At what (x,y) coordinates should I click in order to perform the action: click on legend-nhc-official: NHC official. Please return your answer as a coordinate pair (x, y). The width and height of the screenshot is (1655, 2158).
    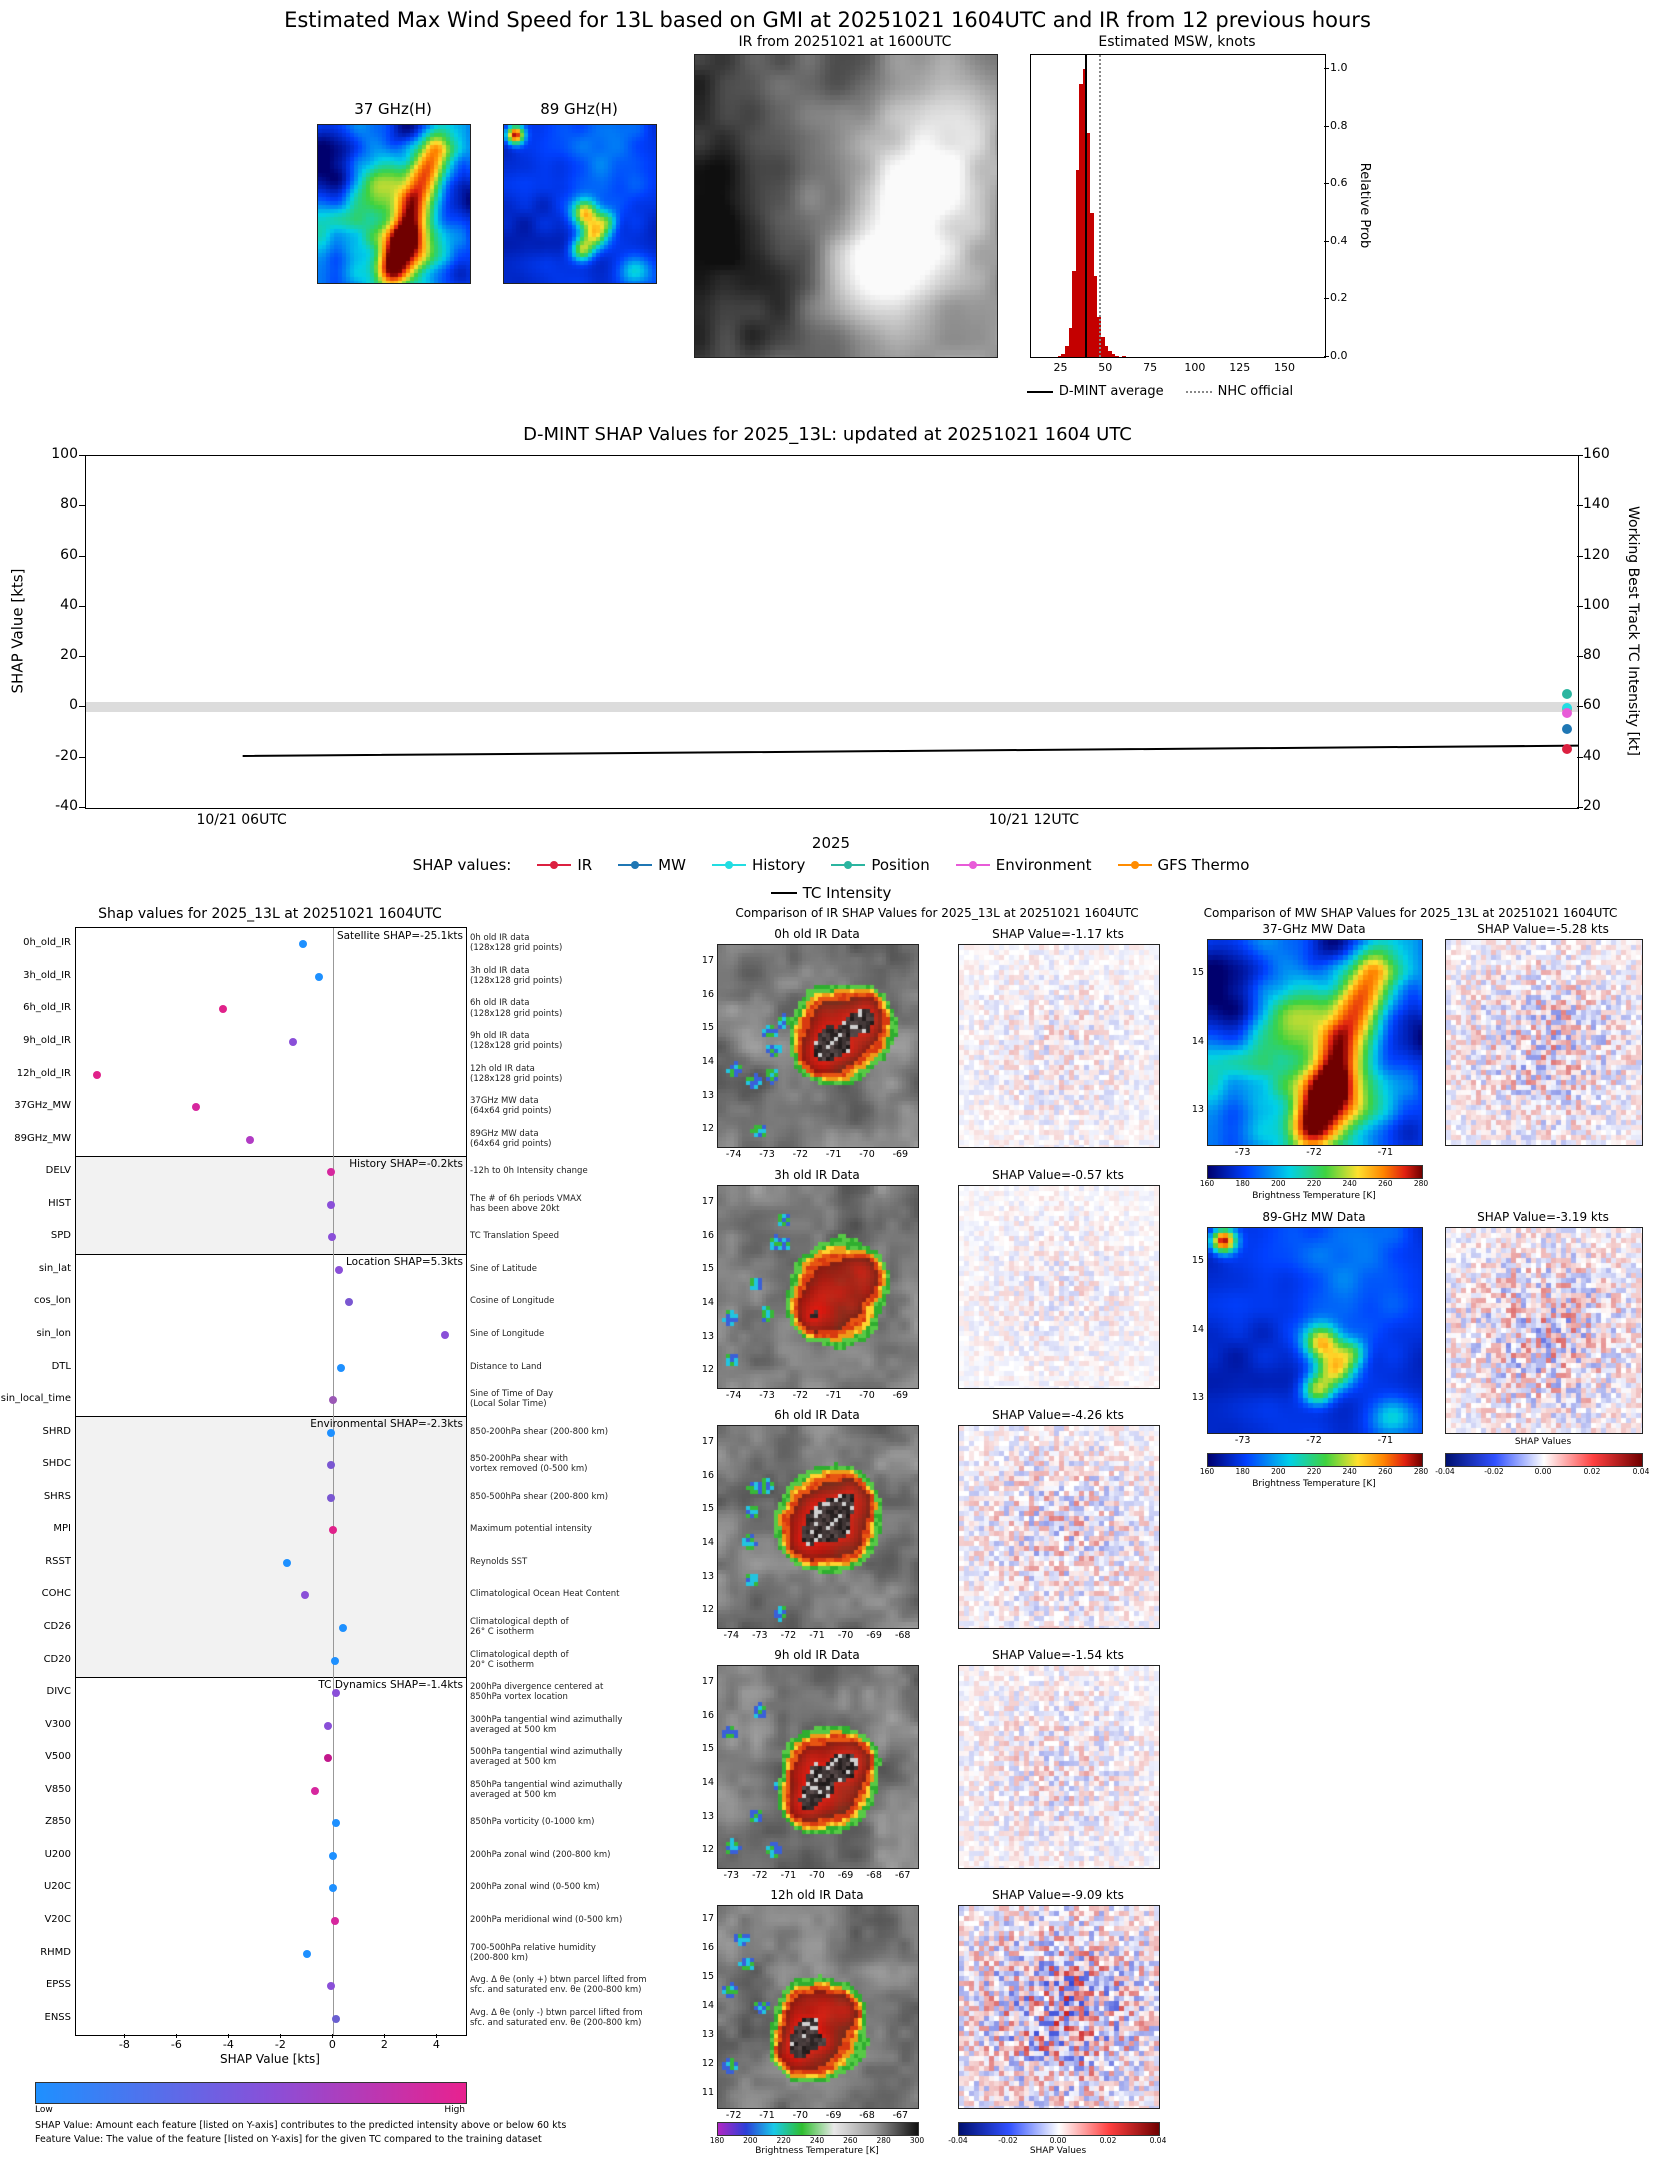
    Looking at the image, I should click on (1239, 391).